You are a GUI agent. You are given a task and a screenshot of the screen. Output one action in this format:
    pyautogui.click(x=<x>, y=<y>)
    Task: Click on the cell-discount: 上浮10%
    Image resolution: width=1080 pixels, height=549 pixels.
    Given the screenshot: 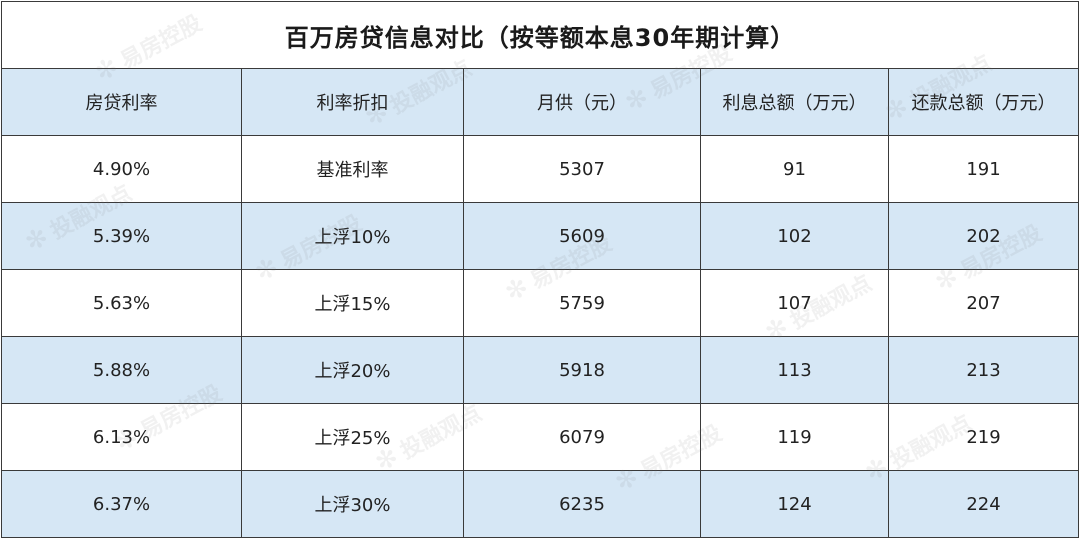 What is the action you would take?
    pyautogui.click(x=352, y=236)
    